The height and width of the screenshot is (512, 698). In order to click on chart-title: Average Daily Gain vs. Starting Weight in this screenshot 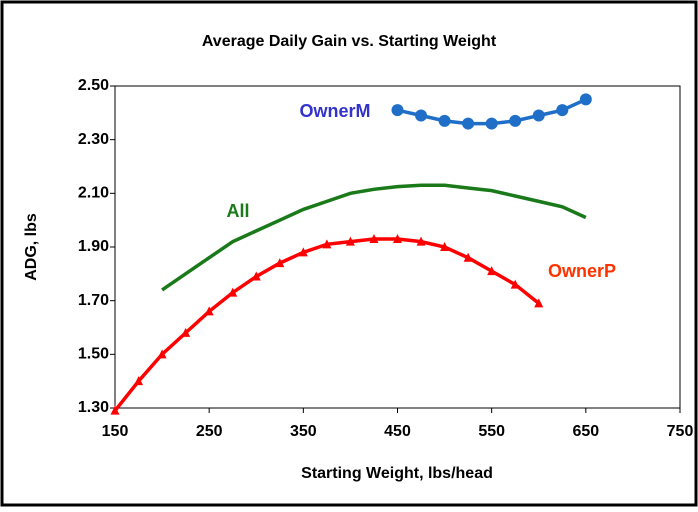, I will do `click(349, 41)`.